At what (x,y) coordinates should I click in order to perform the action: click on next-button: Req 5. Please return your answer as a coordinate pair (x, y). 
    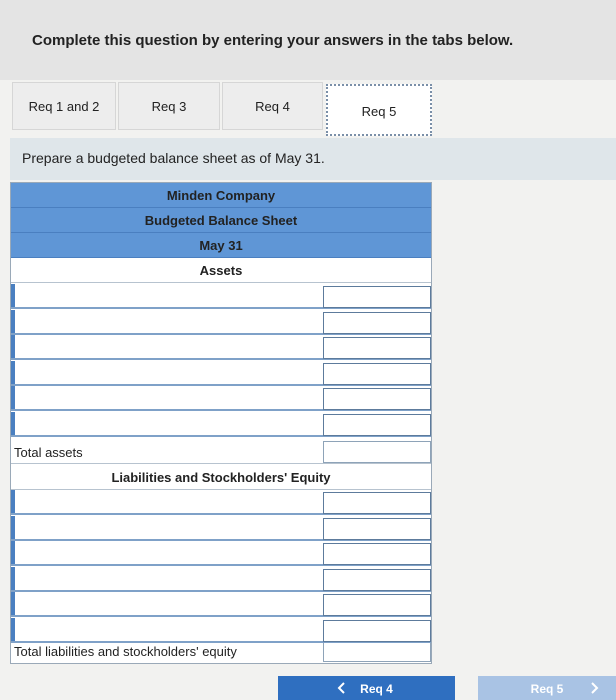
    Looking at the image, I should click on (547, 688).